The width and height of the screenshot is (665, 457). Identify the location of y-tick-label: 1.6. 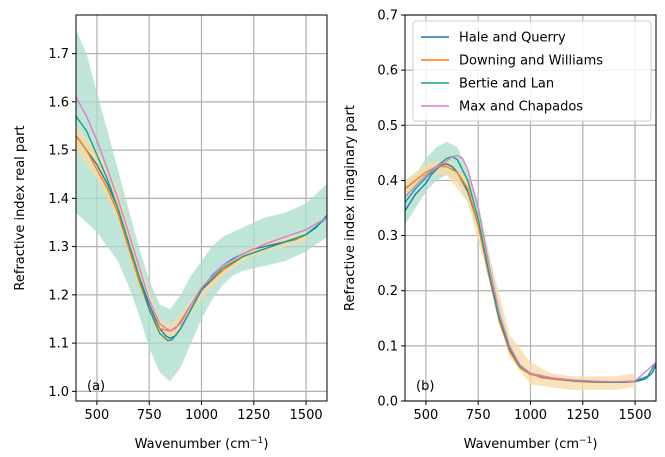
(58, 102).